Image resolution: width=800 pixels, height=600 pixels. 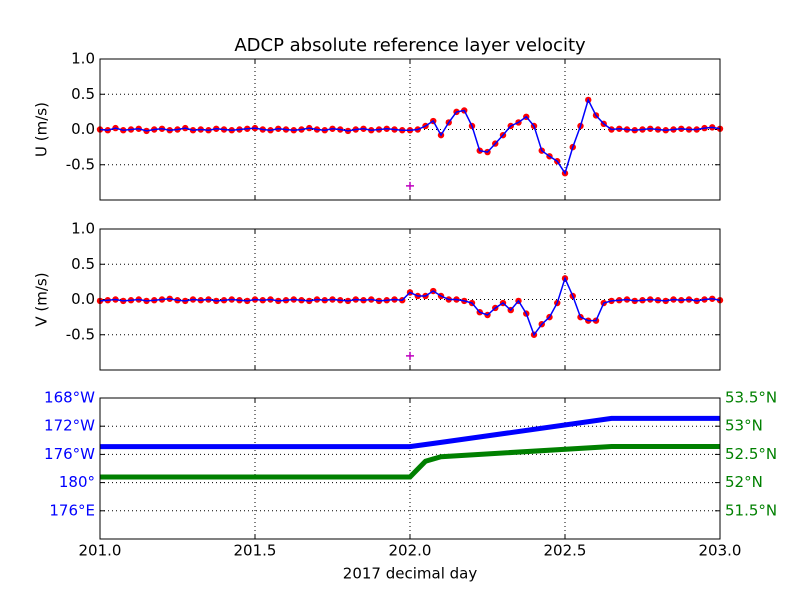 I want to click on chart-title: ADCP absolute reference layer velocity, so click(x=410, y=45).